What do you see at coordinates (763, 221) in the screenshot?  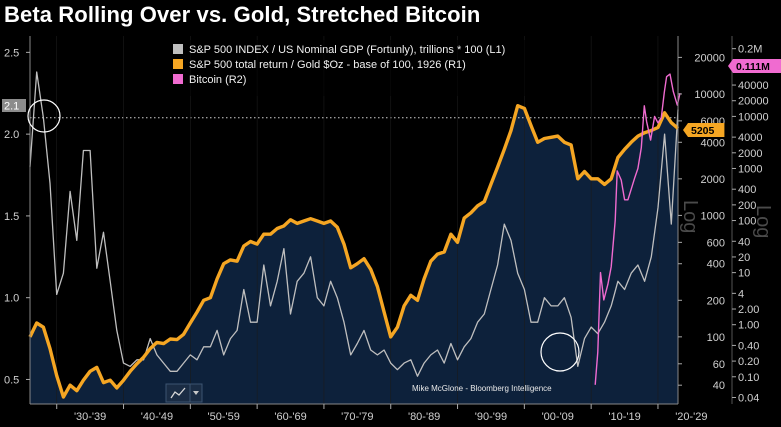 I see `log-label-r2: Log` at bounding box center [763, 221].